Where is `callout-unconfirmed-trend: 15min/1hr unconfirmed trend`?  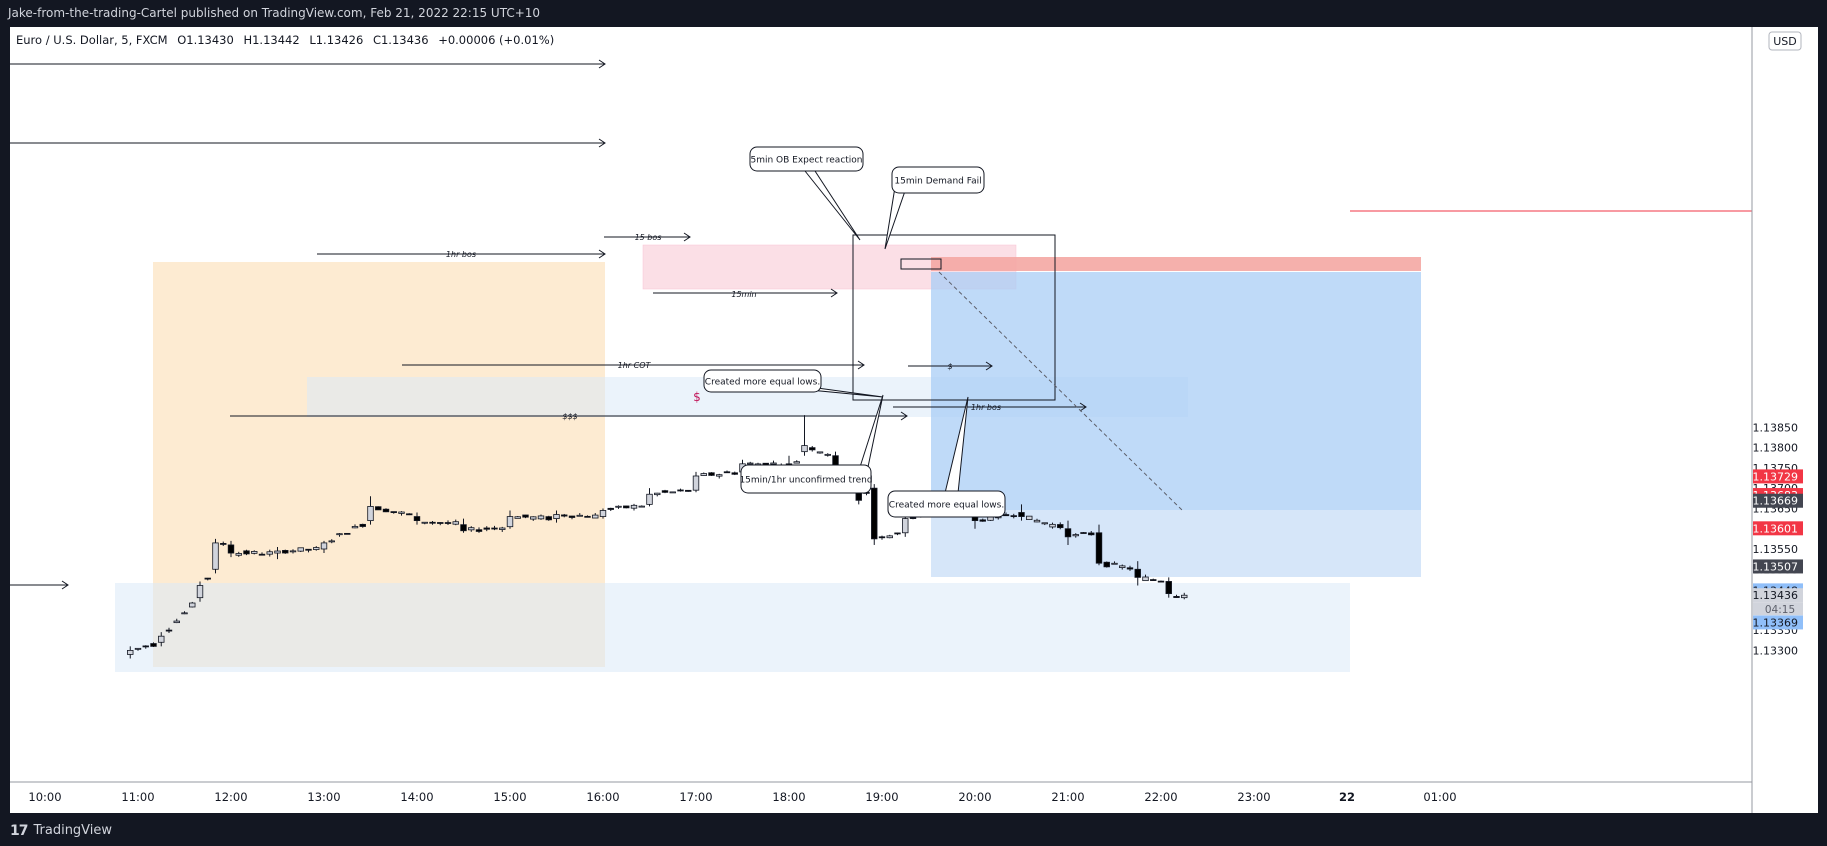 callout-unconfirmed-trend: 15min/1hr unconfirmed trend is located at coordinates (811, 444).